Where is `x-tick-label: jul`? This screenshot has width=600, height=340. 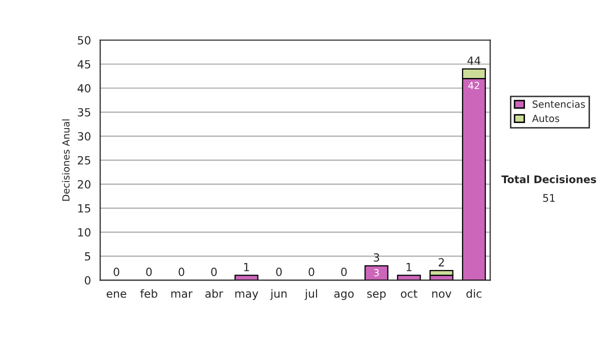 x-tick-label: jul is located at coordinates (311, 294).